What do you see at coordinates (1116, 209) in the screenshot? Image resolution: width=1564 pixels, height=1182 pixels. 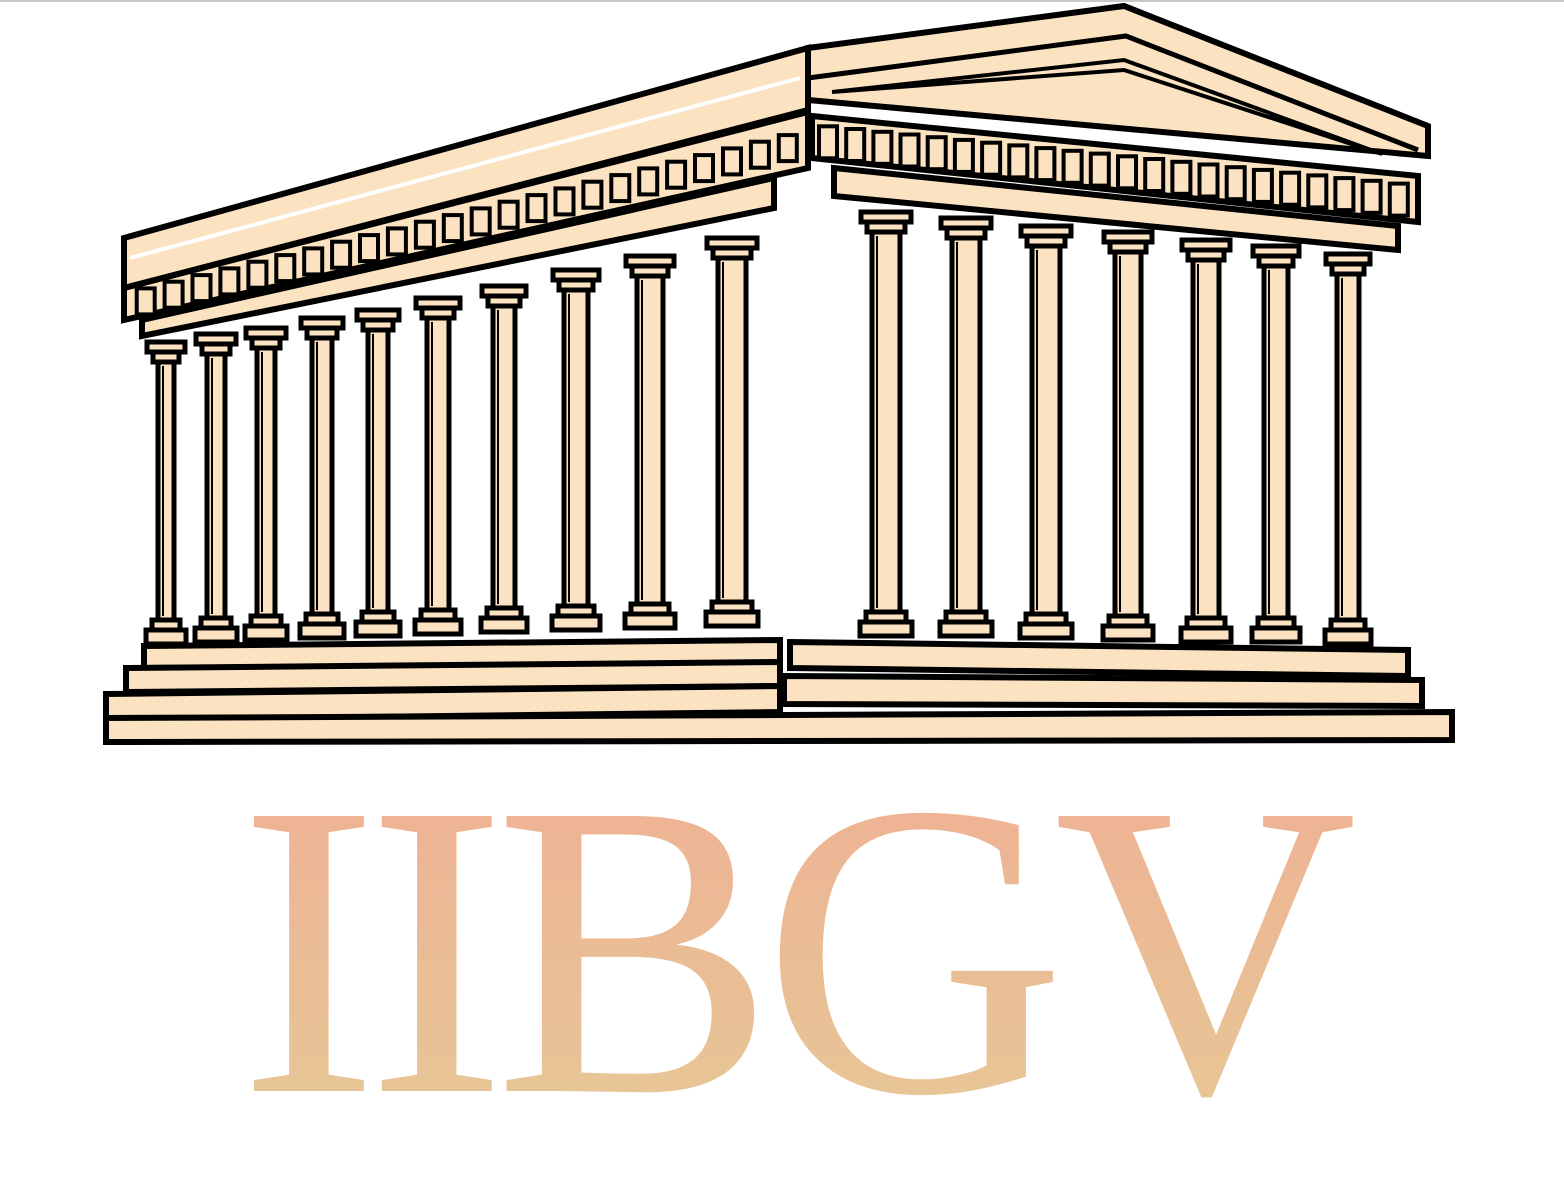 I see `front-architrave` at bounding box center [1116, 209].